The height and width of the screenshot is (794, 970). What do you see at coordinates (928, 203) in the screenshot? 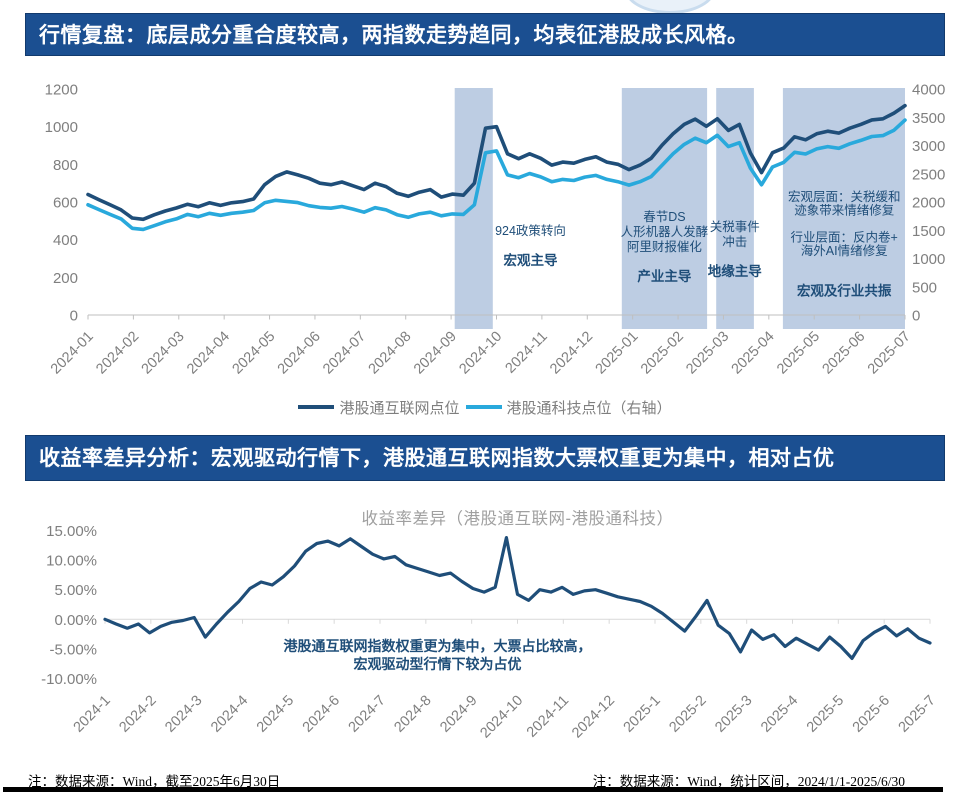
I see `chart1-right-tick-label: 2000` at bounding box center [928, 203].